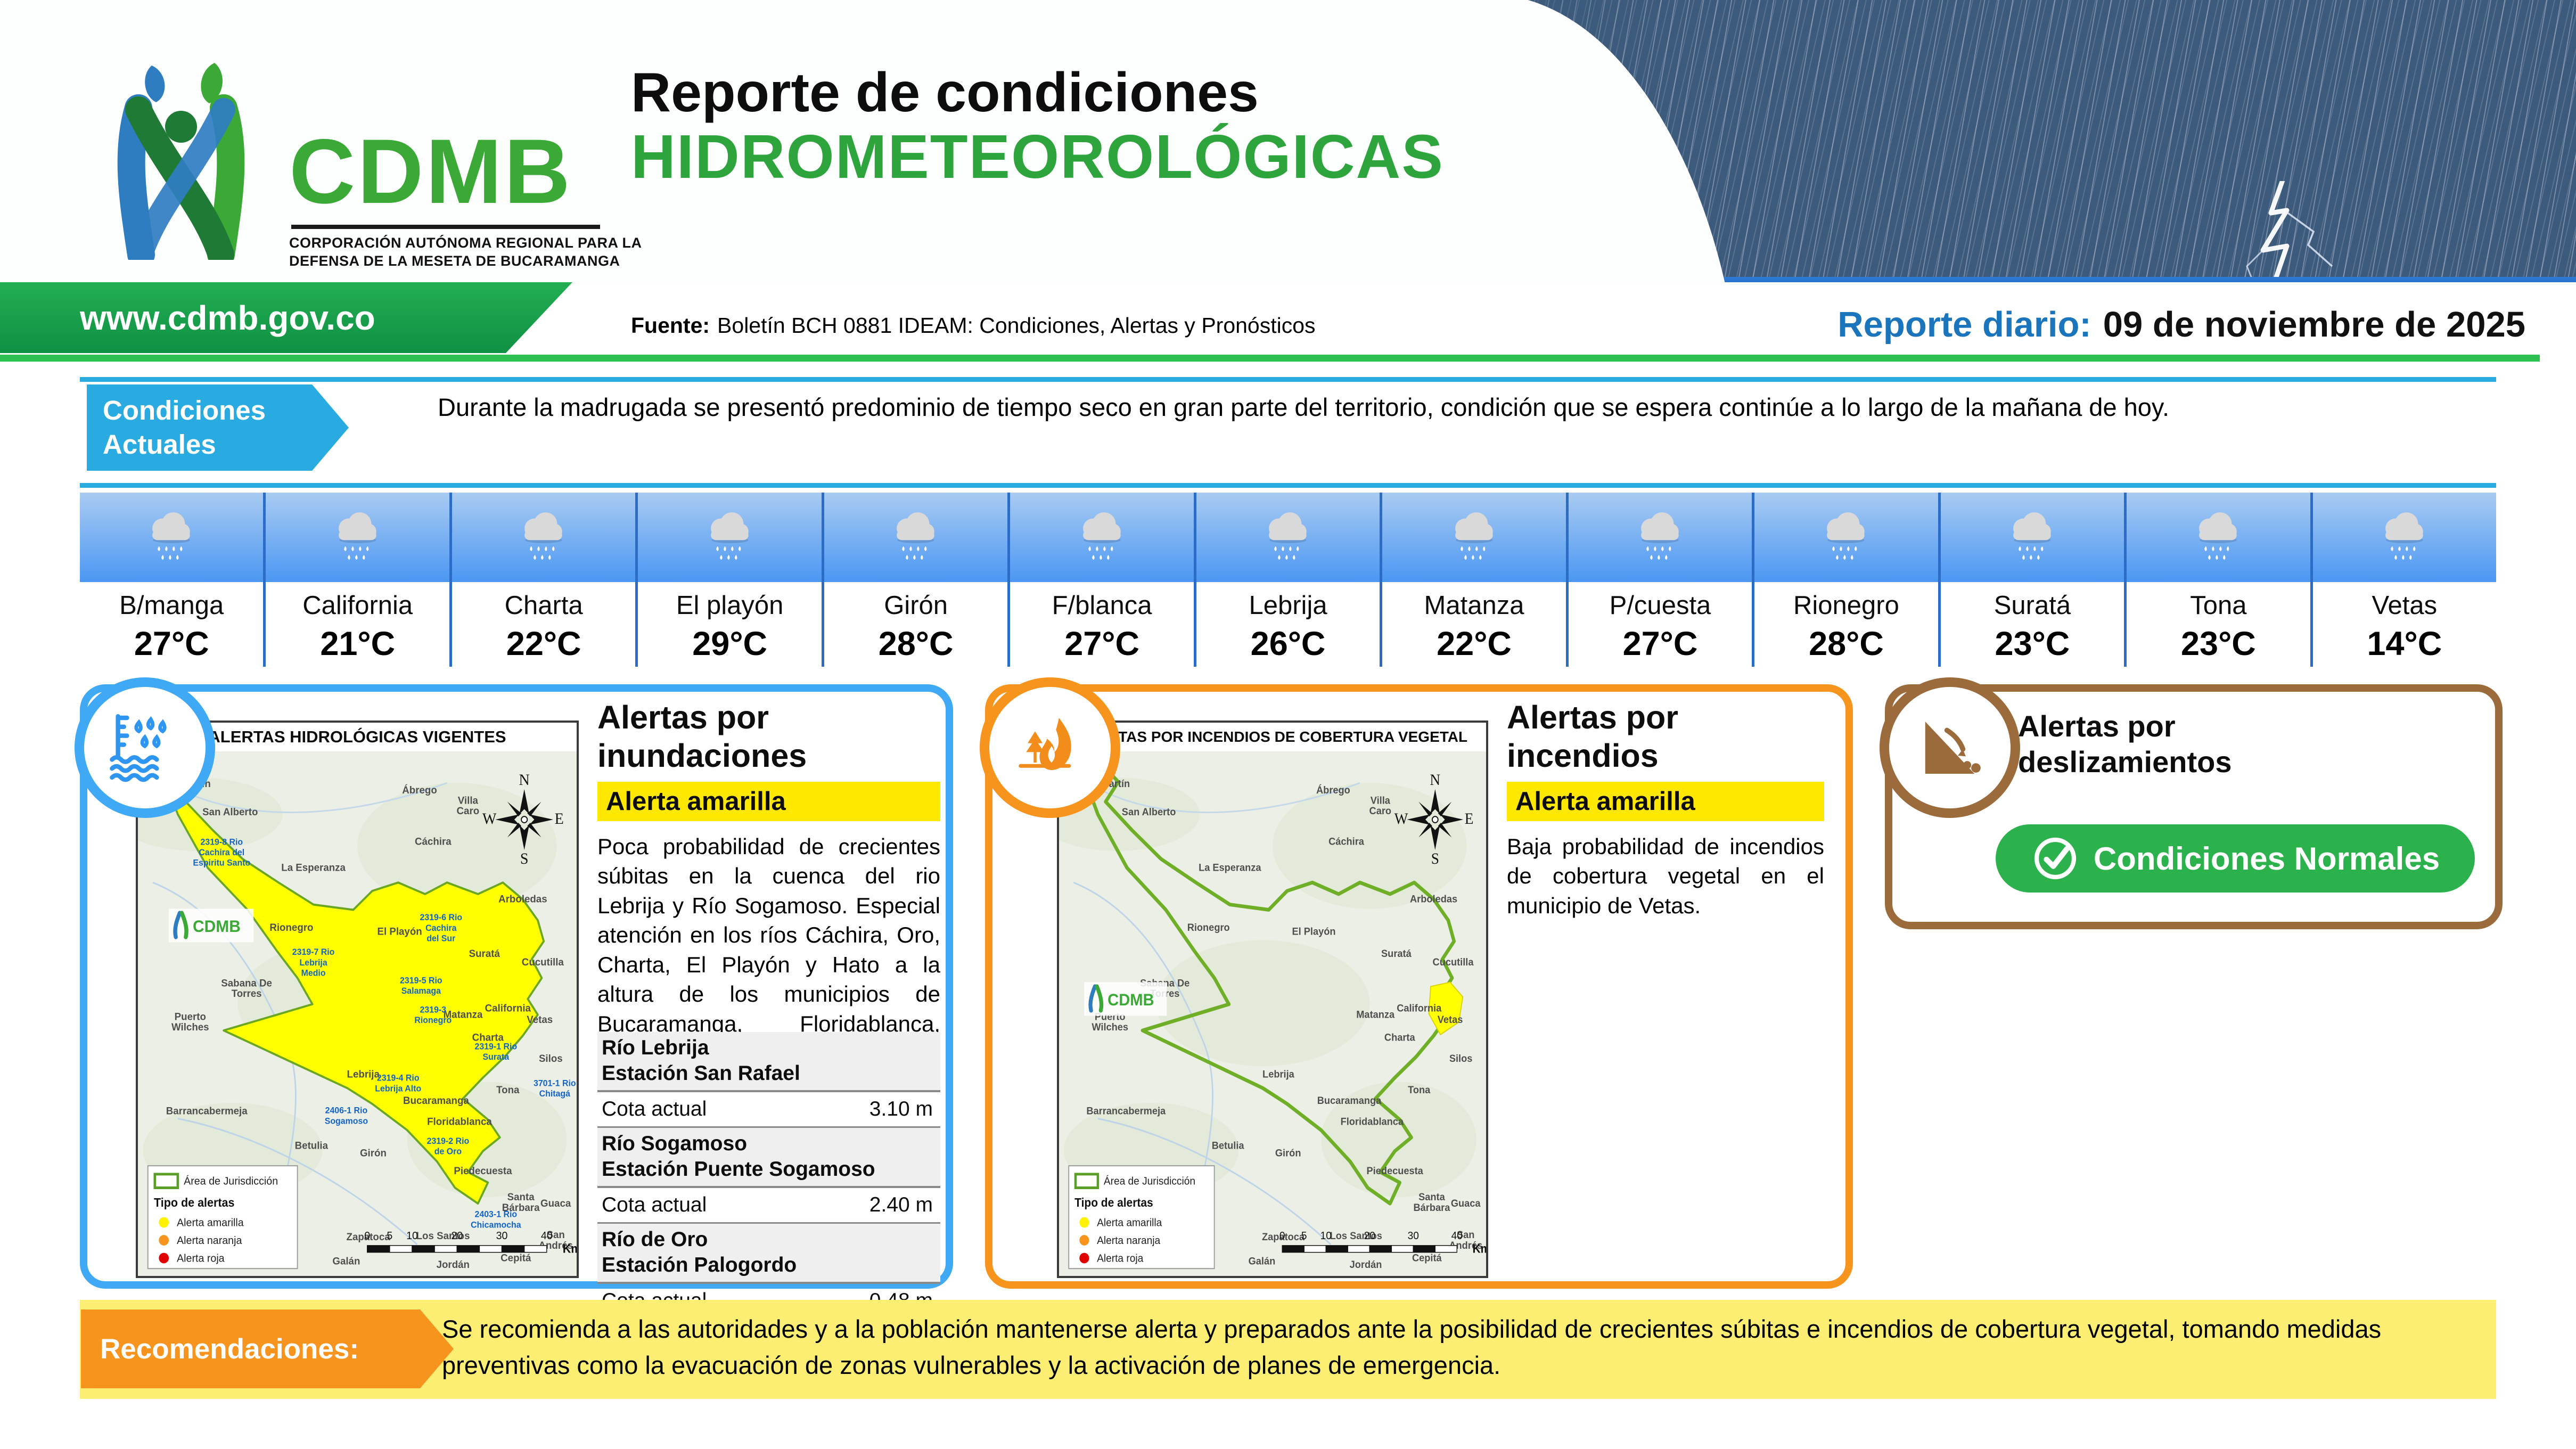  Describe the element at coordinates (357, 605) in the screenshot. I see `forecast-city-name: California` at that location.